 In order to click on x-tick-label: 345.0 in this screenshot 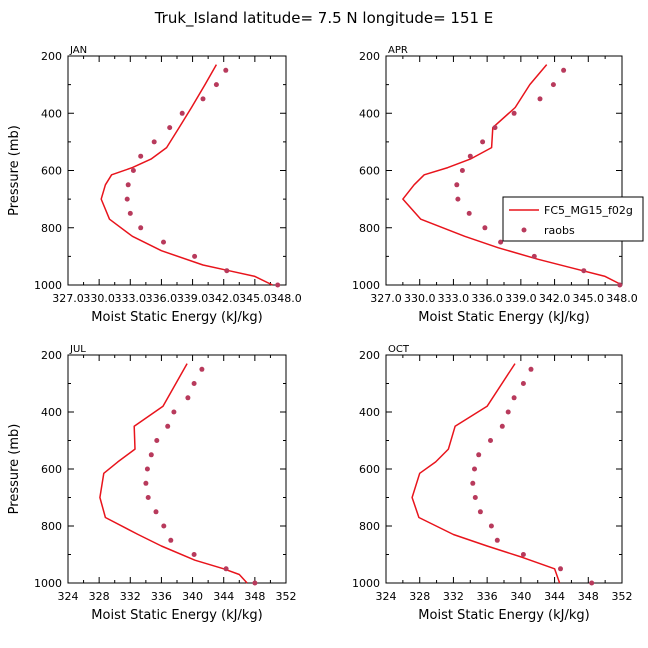, I will do `click(255, 298)`.